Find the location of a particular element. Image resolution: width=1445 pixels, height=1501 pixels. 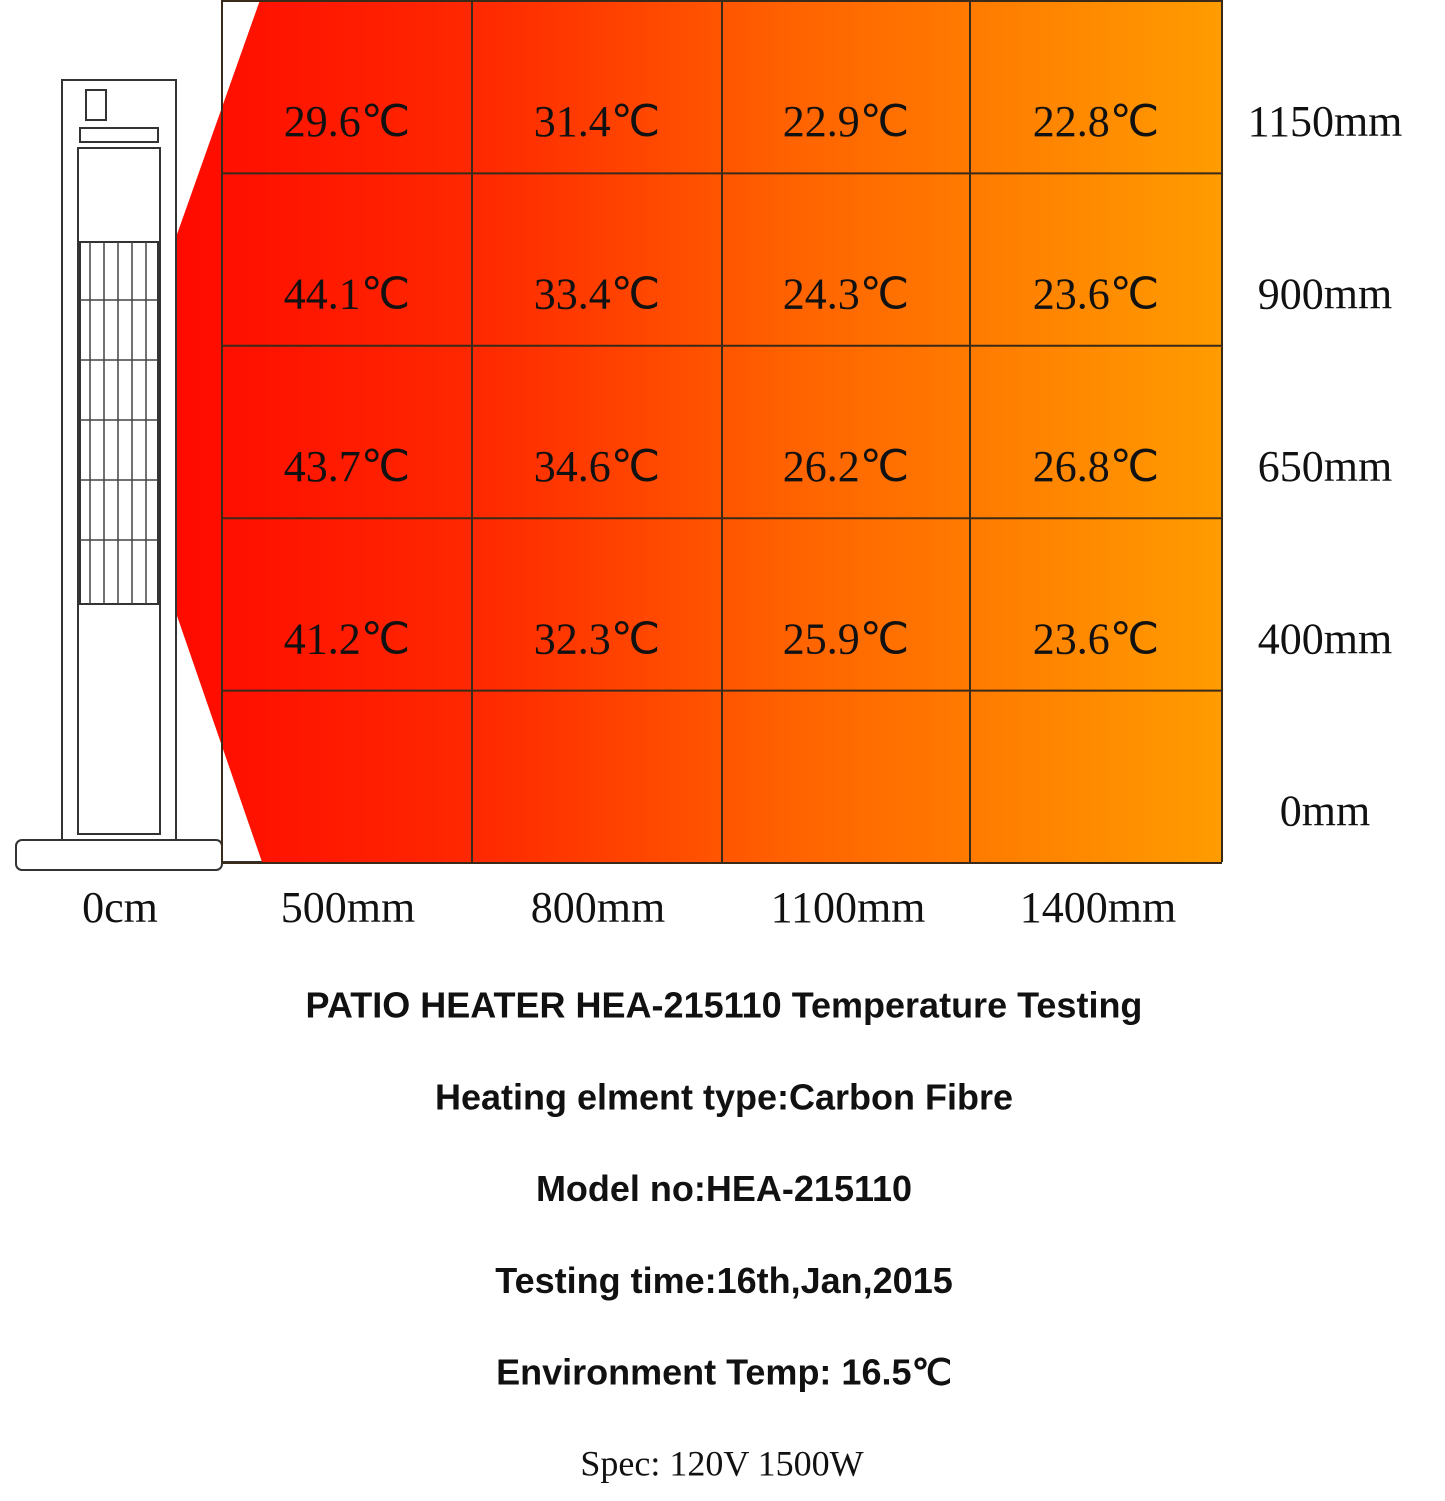

height-label: 650mm is located at coordinates (1325, 466).